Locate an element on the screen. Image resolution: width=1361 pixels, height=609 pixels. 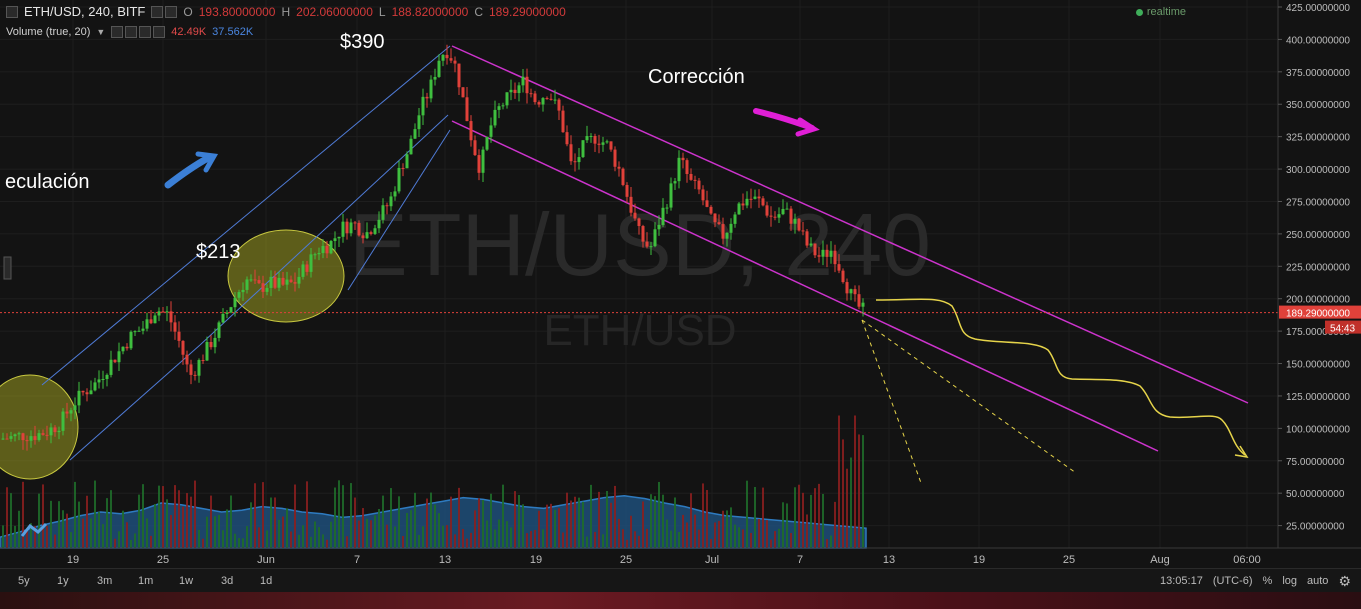
scroll-handle is located at coordinates (7, 268).